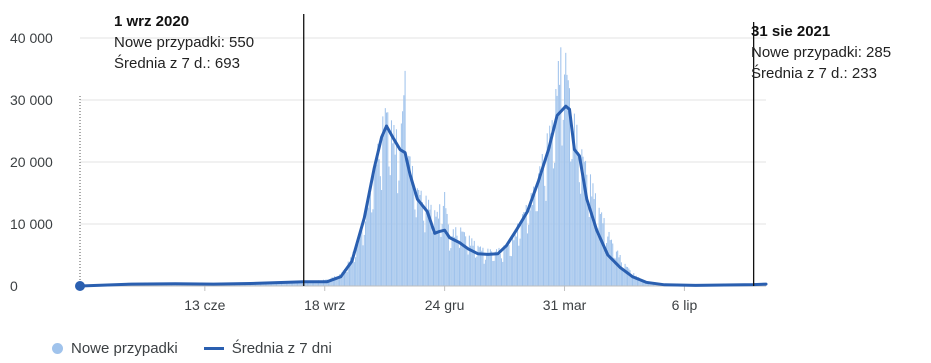  I want to click on x-tick-label: 13 cze, so click(204, 305).